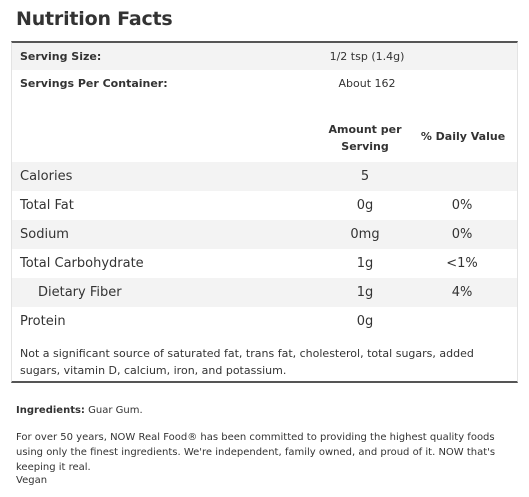 The image size is (529, 497). What do you see at coordinates (462, 292) in the screenshot?
I see `nutrient-daily-value: 4%` at bounding box center [462, 292].